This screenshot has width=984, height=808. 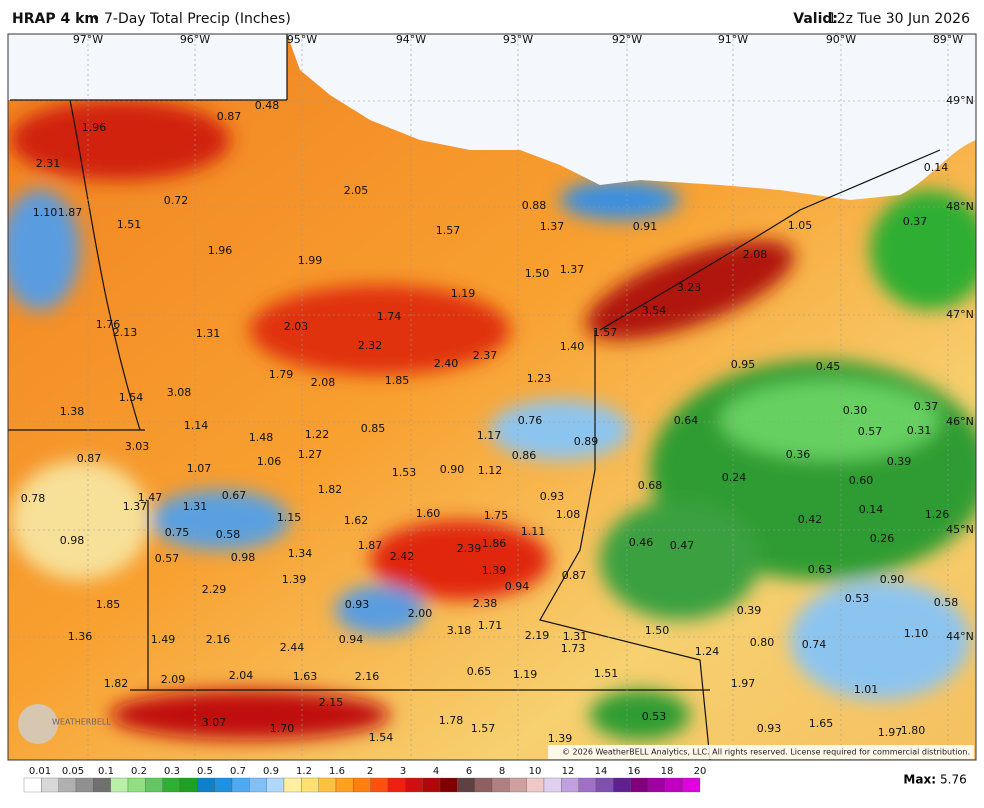 What do you see at coordinates (631, 117) in the screenshot?
I see `lake-superior` at bounding box center [631, 117].